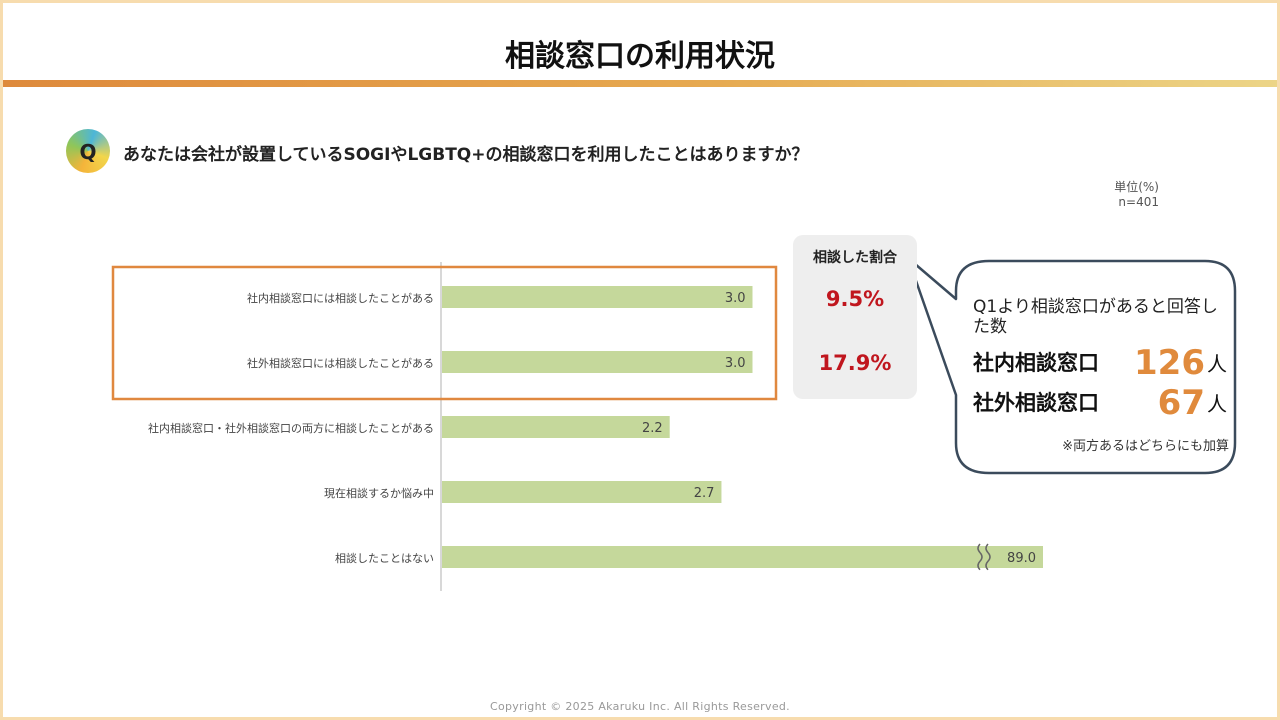 The image size is (1280, 720). I want to click on callout-note: ※両方あるはどちらにも加算, so click(1145, 446).